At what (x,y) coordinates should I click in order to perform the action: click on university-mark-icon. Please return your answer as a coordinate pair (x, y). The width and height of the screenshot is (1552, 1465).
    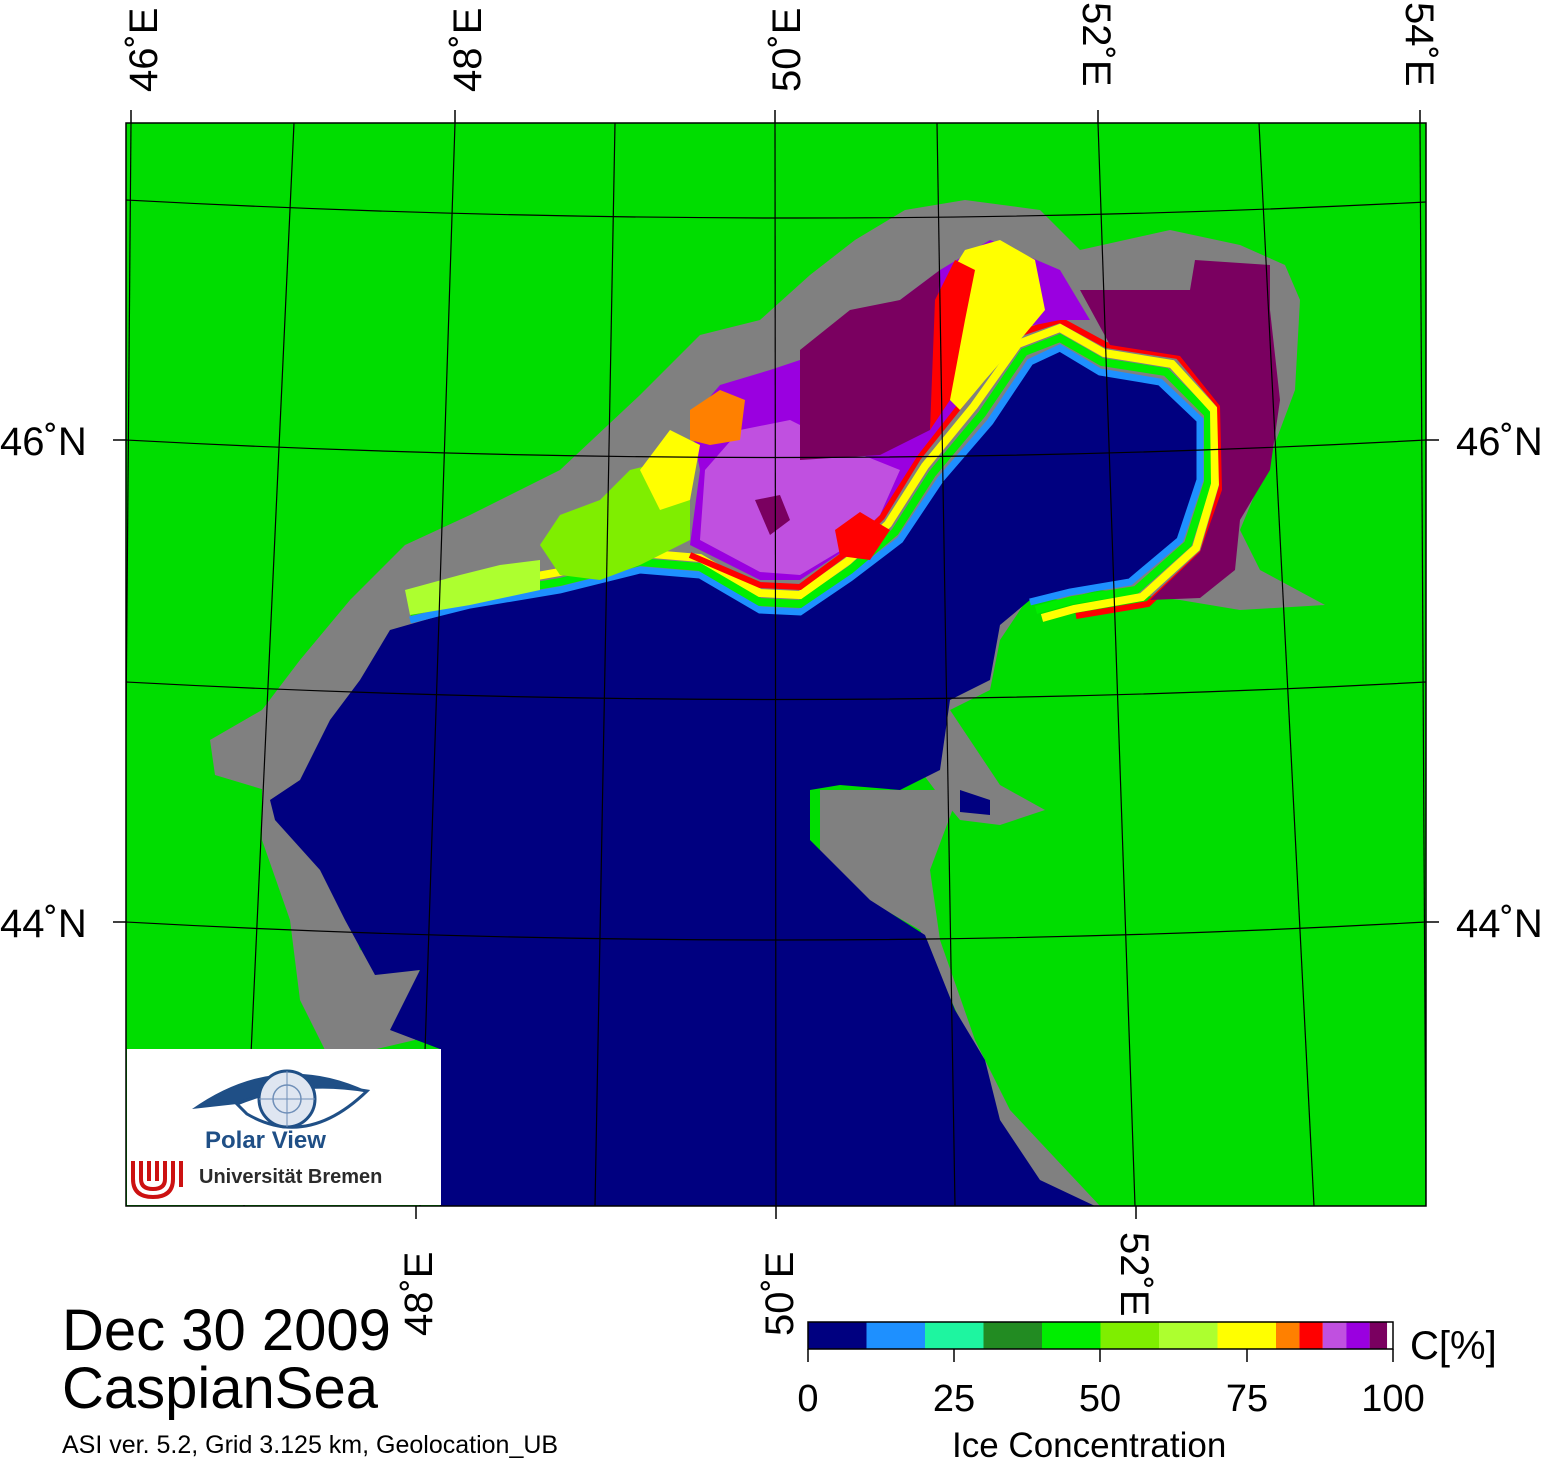
    Looking at the image, I should click on (157, 1180).